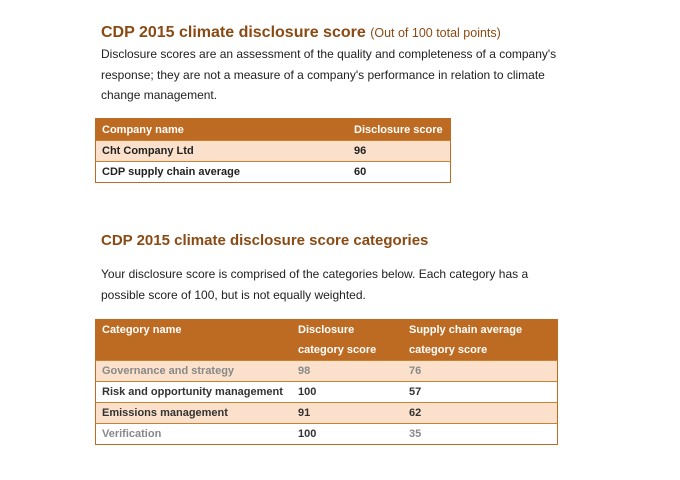 The height and width of the screenshot is (480, 680). Describe the element at coordinates (448, 350) in the screenshot. I see `column-header-supply-line2: category score` at that location.